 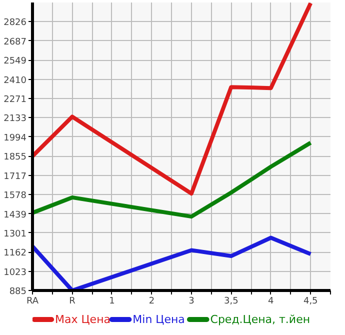 I want to click on y-tick-label: 1855, so click(x=15, y=157).